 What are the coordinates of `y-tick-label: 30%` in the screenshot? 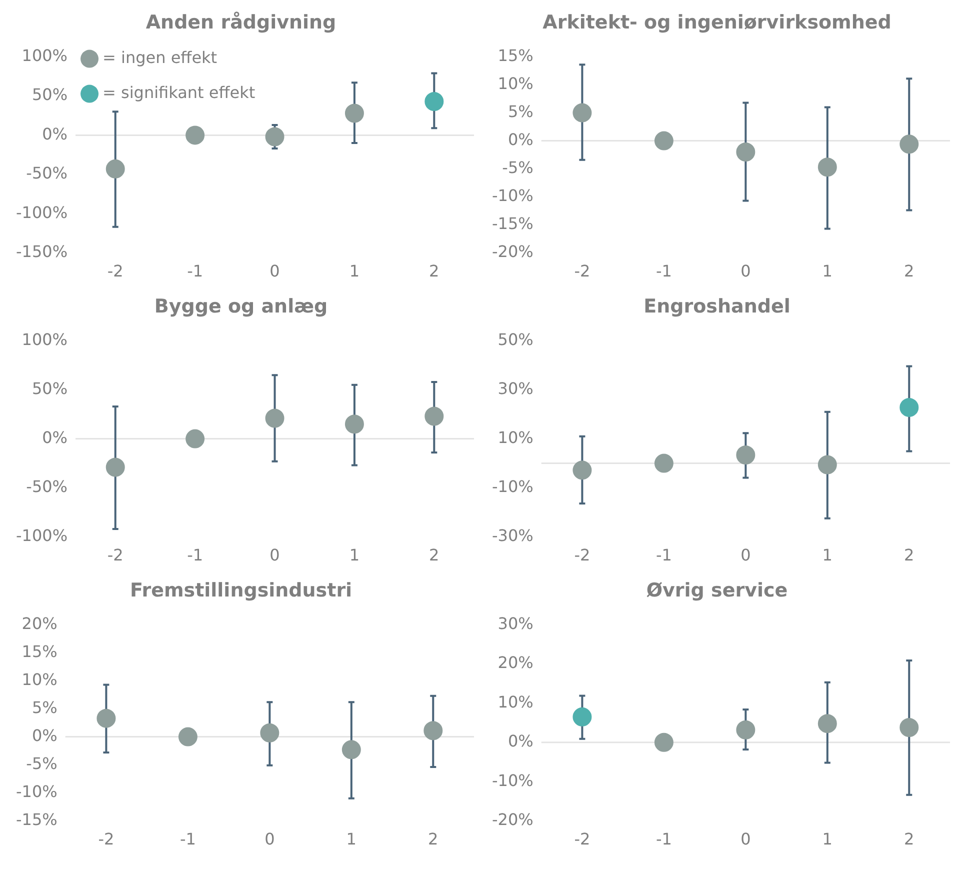 It's located at (516, 623).